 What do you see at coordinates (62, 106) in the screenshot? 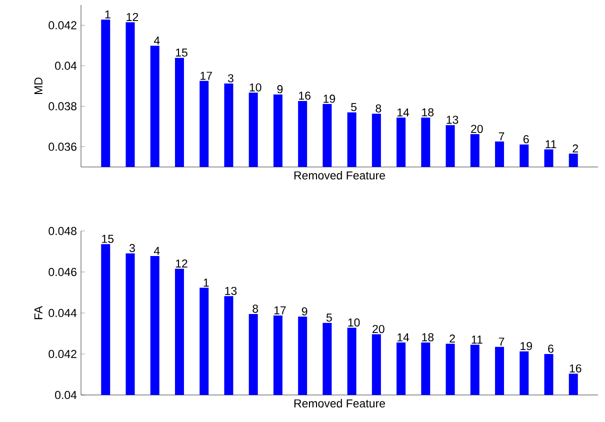
I see `y-tick-label: 0.038` at bounding box center [62, 106].